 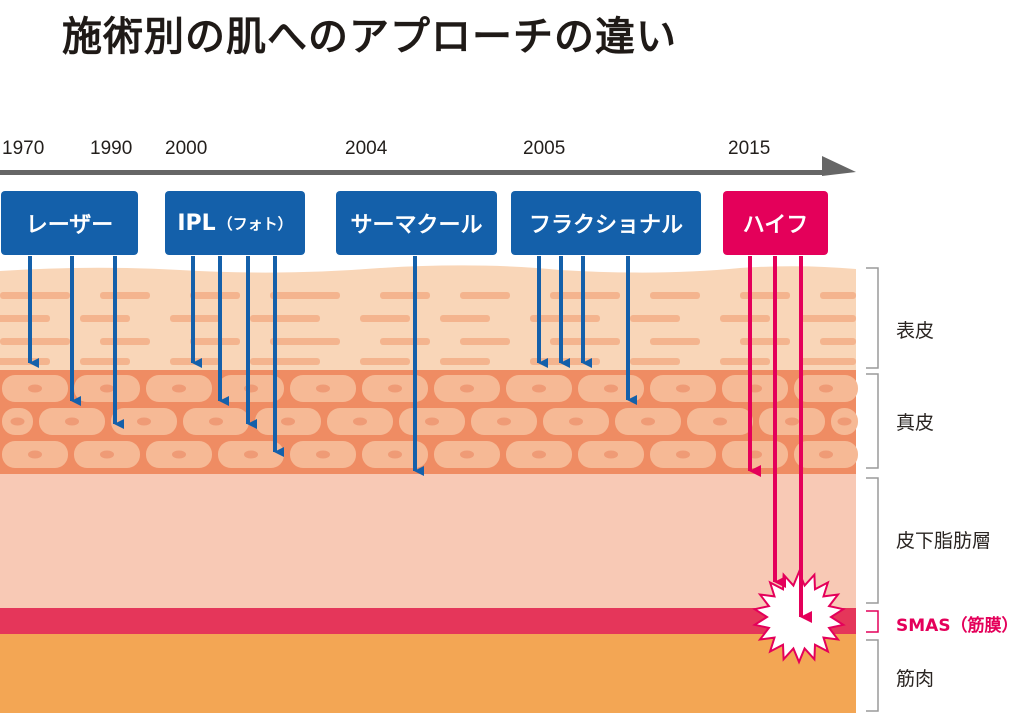 What do you see at coordinates (544, 148) in the screenshot?
I see `year-label-2005: 2005` at bounding box center [544, 148].